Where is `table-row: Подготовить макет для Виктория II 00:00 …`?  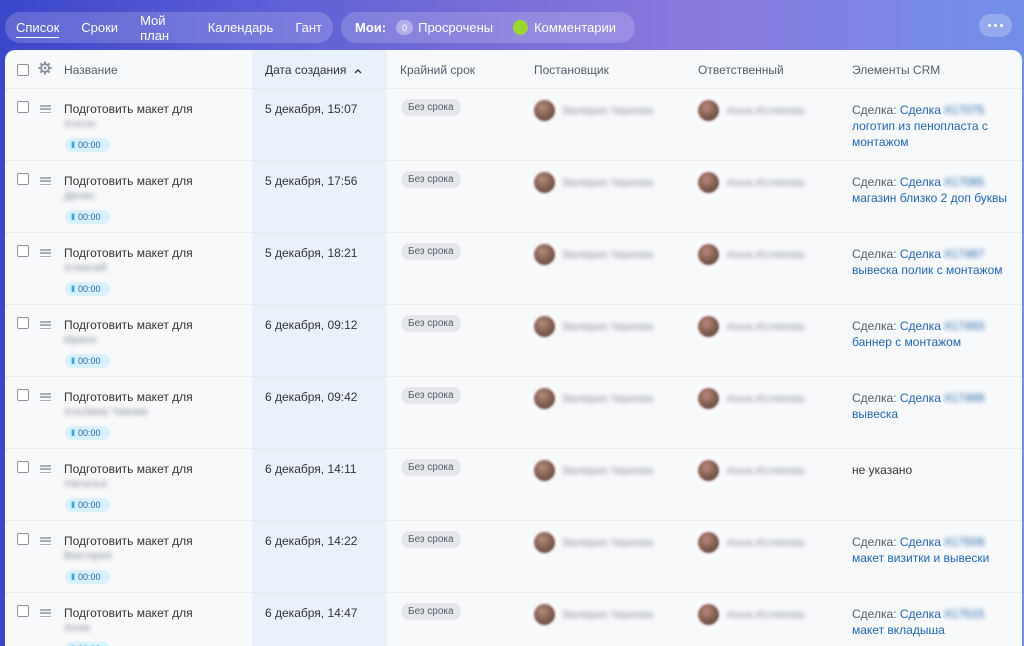
table-row: Подготовить макет для Виктория II 00:00 … is located at coordinates (513, 557).